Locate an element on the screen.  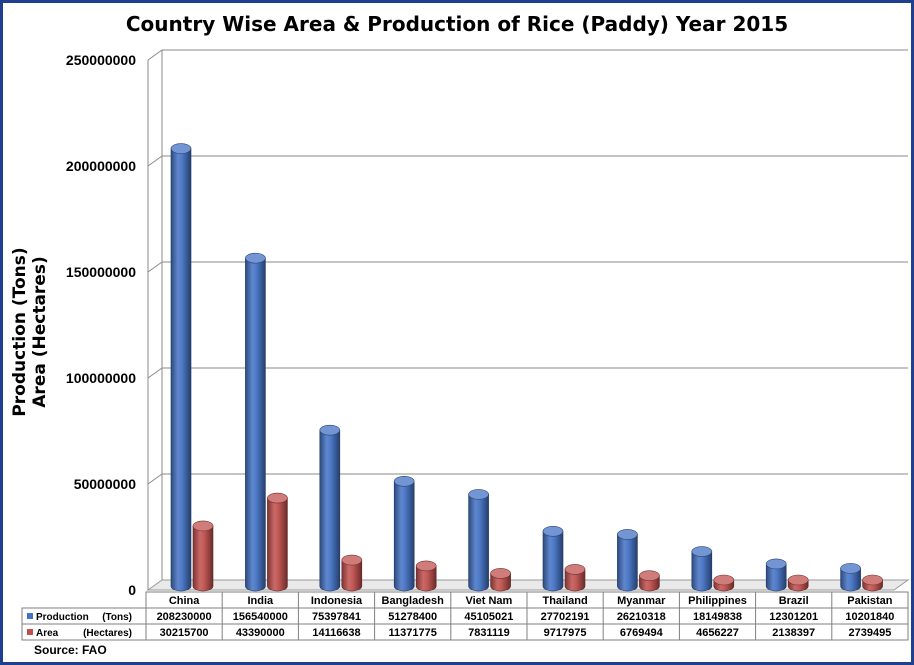
bar-production-myanmar is located at coordinates (627, 563).